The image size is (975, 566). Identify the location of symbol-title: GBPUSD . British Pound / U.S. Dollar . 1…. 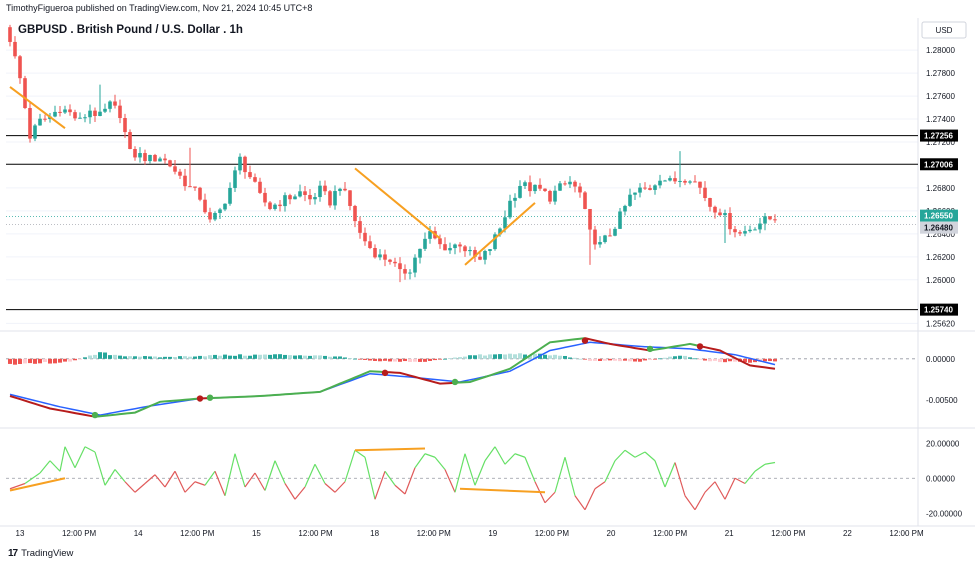
(130, 30).